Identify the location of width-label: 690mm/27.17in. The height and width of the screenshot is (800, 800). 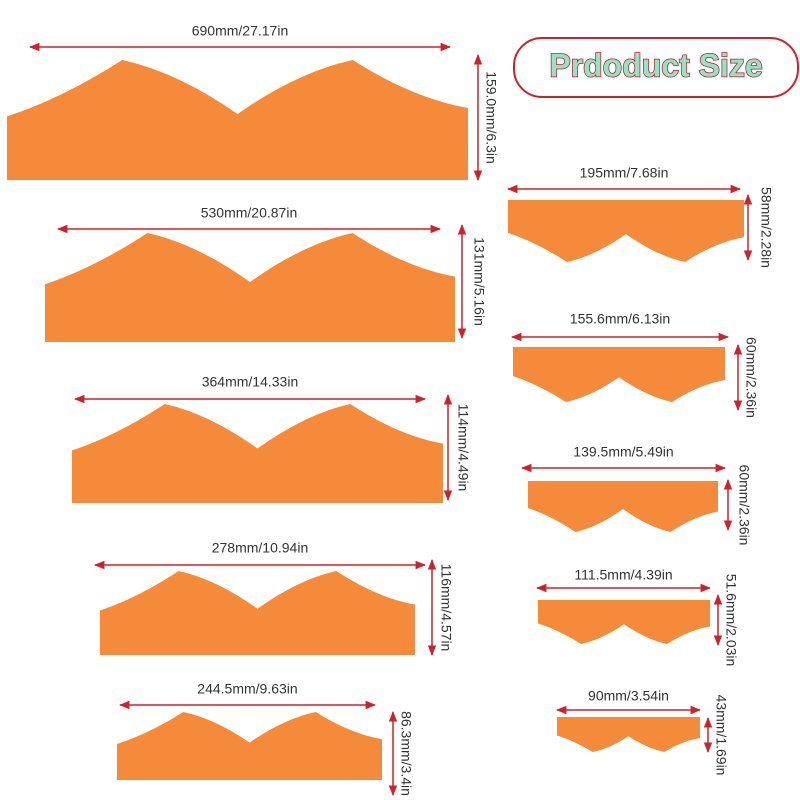
(240, 31).